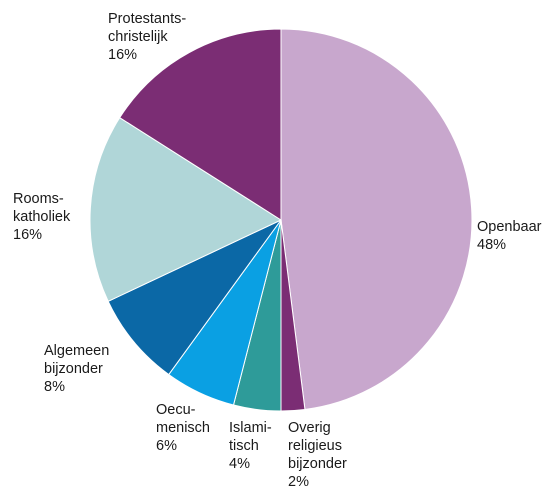 The width and height of the screenshot is (553, 495). I want to click on slice-category-label: Protestants-, so click(147, 19).